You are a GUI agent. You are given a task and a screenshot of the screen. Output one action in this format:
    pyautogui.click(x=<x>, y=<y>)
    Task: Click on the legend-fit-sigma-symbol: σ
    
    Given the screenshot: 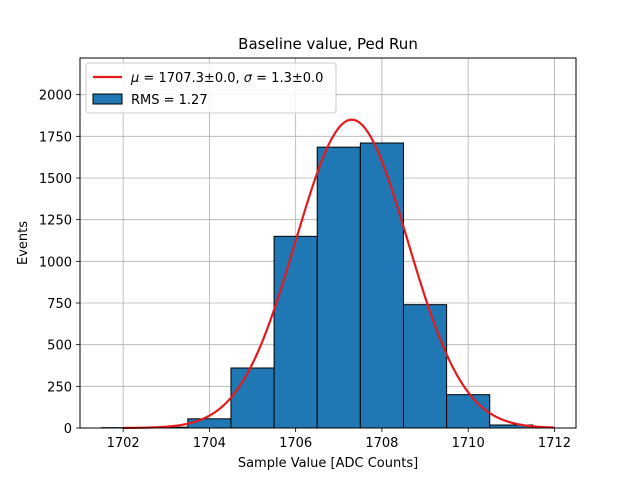 What is the action you would take?
    pyautogui.click(x=248, y=78)
    